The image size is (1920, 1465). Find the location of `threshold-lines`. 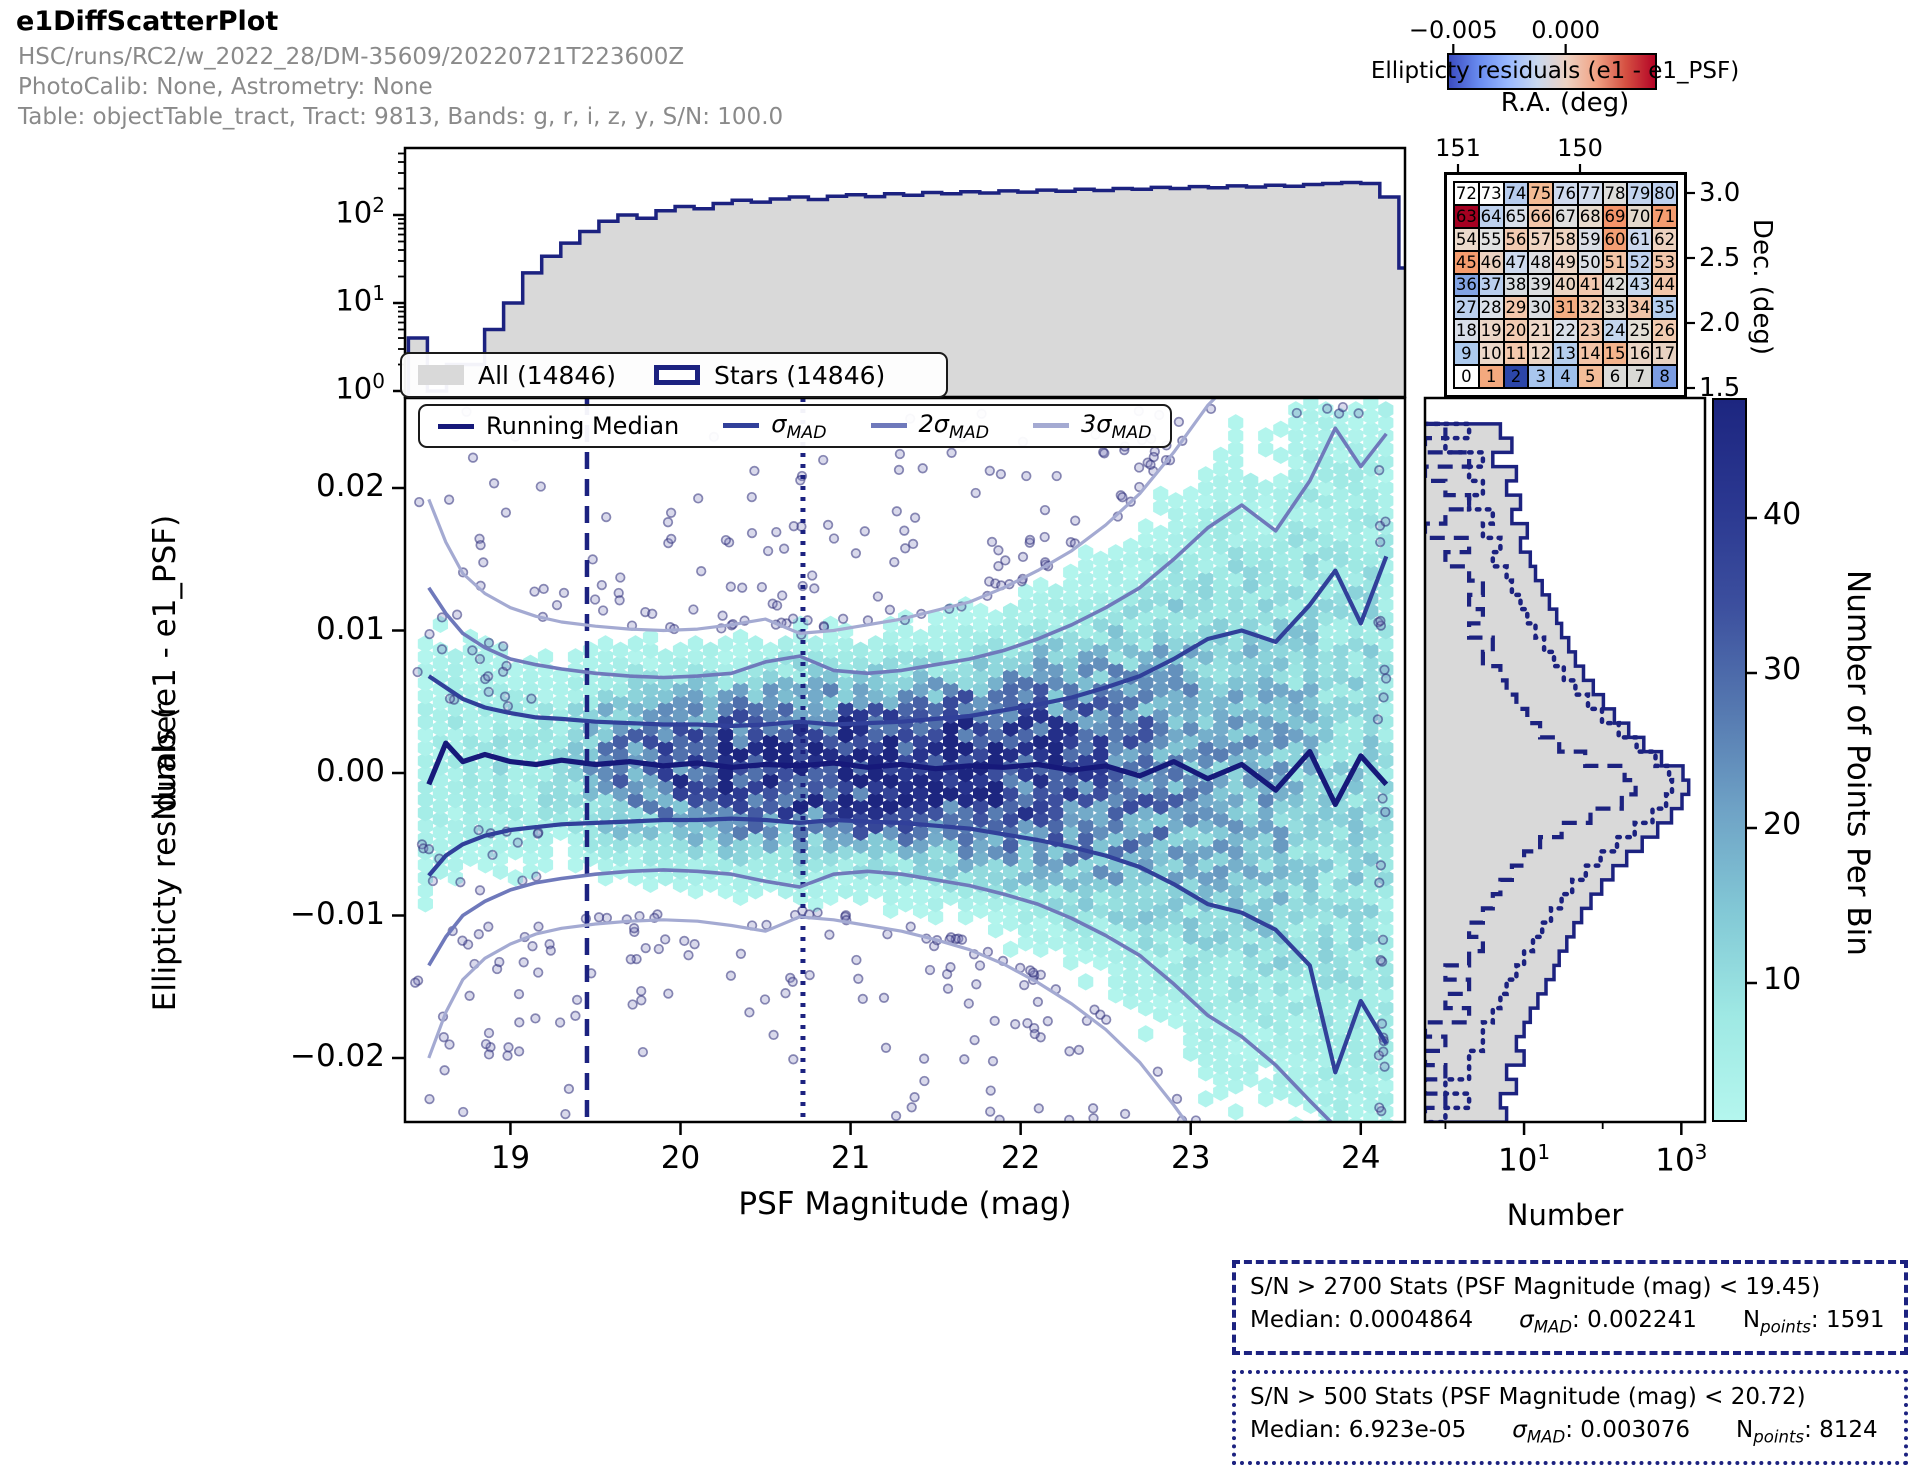

threshold-lines is located at coordinates (695, 760).